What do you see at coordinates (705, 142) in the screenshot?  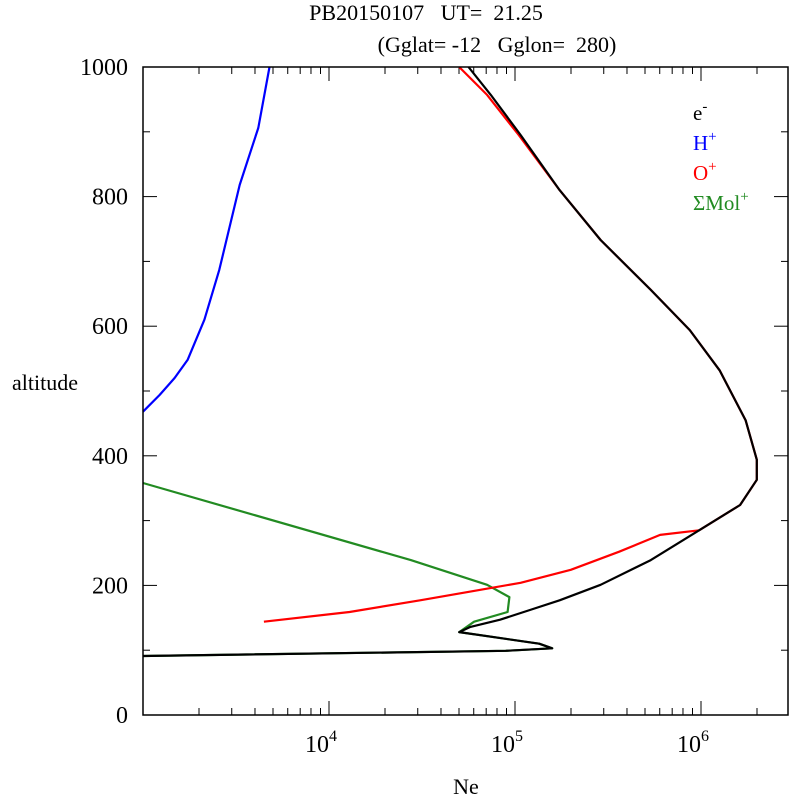 I see `legend-entry: H+` at bounding box center [705, 142].